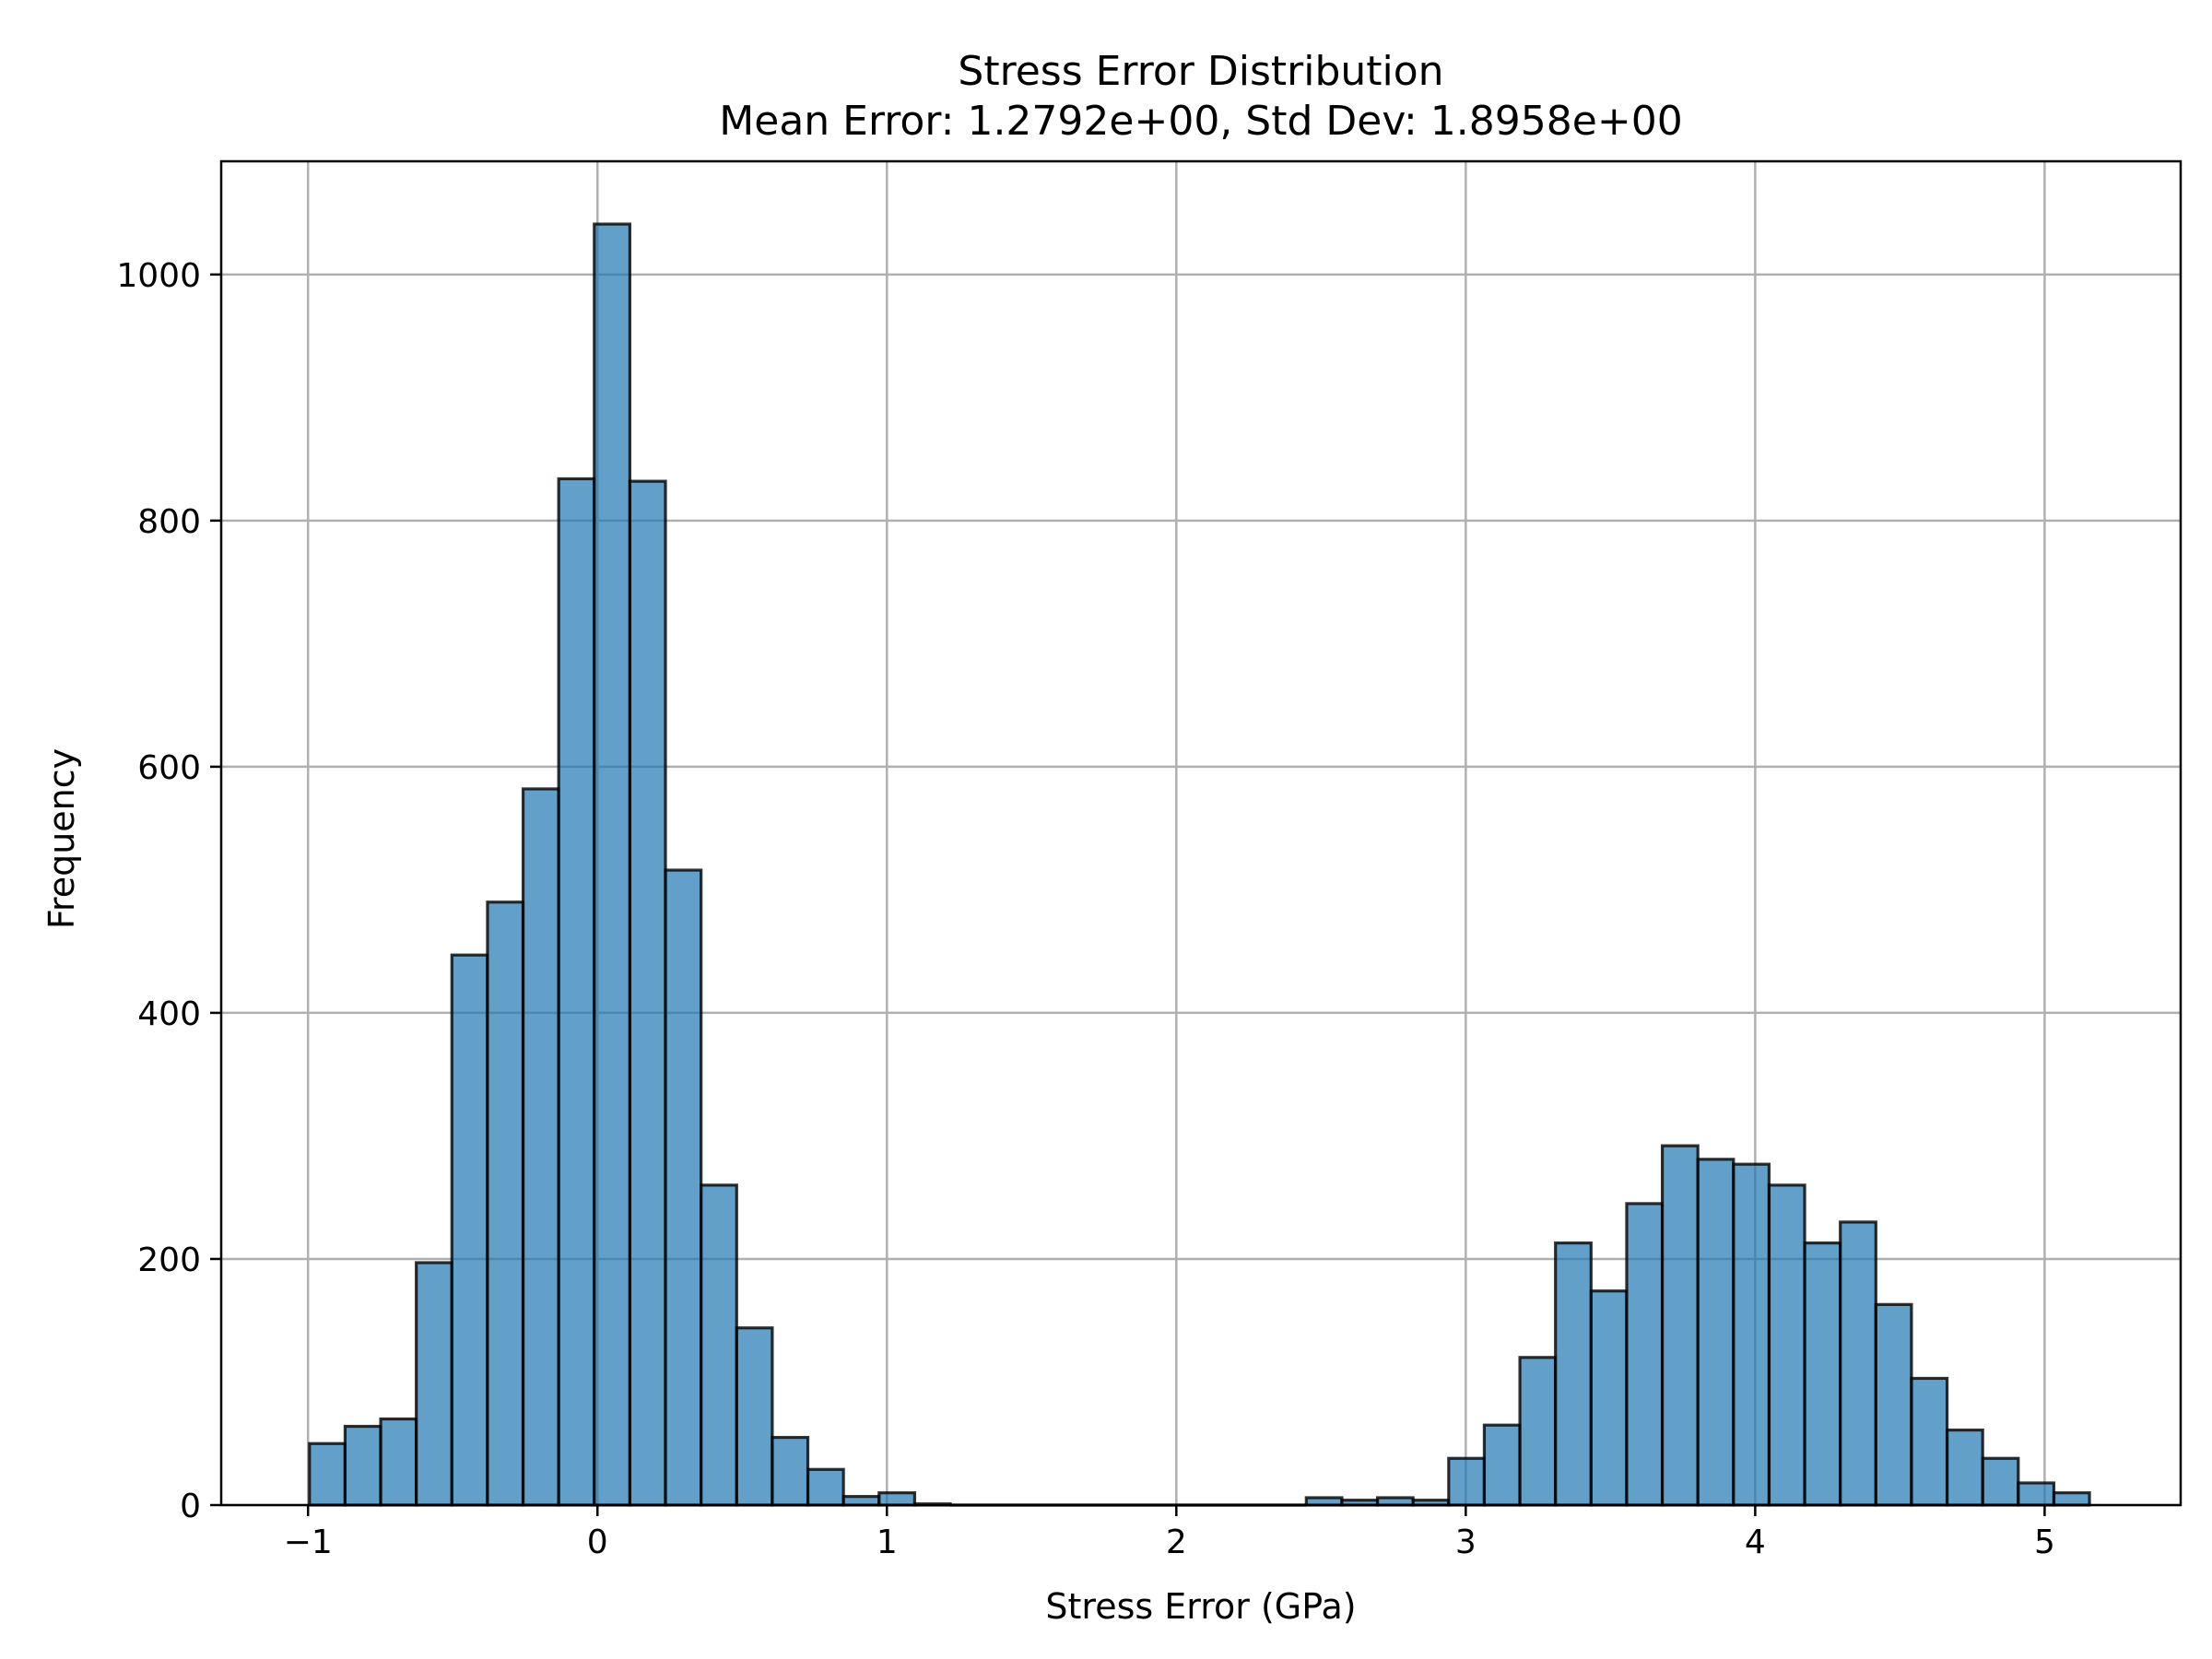  I want to click on chart-title: Stress Error Distribution, so click(1200, 71).